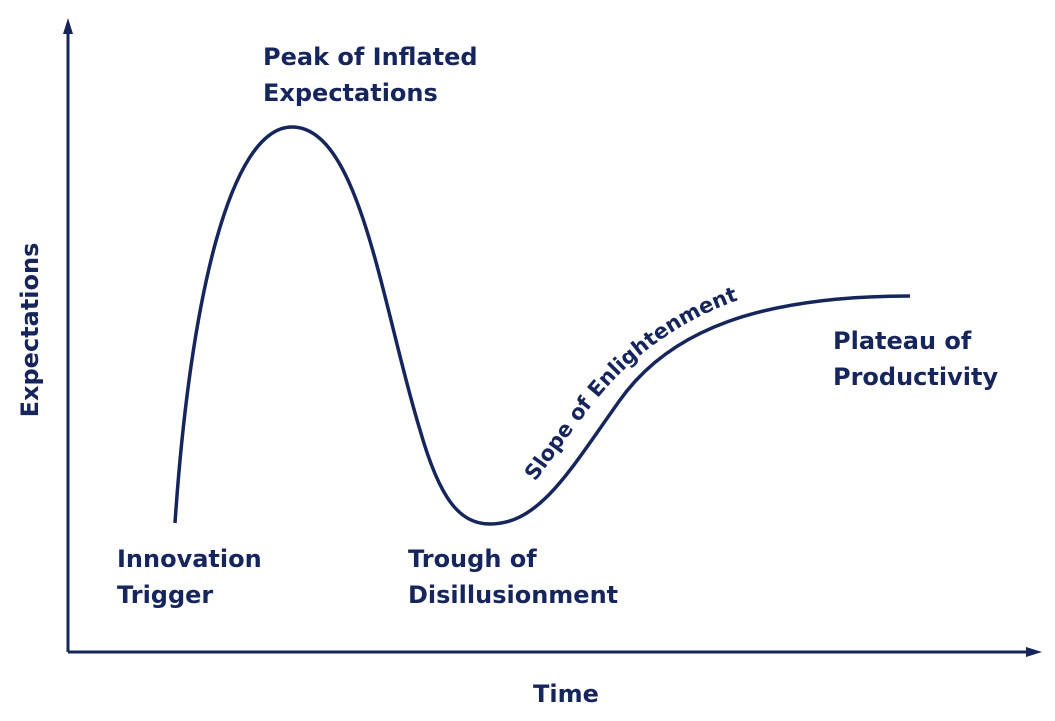 The width and height of the screenshot is (1055, 721). What do you see at coordinates (1034, 652) in the screenshot?
I see `x-axis-arrow` at bounding box center [1034, 652].